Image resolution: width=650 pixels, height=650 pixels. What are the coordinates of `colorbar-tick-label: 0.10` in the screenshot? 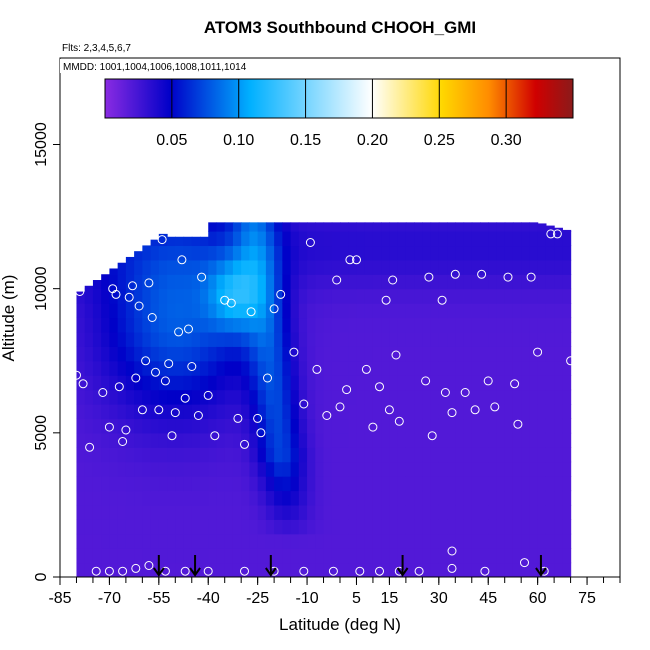 It's located at (238, 140).